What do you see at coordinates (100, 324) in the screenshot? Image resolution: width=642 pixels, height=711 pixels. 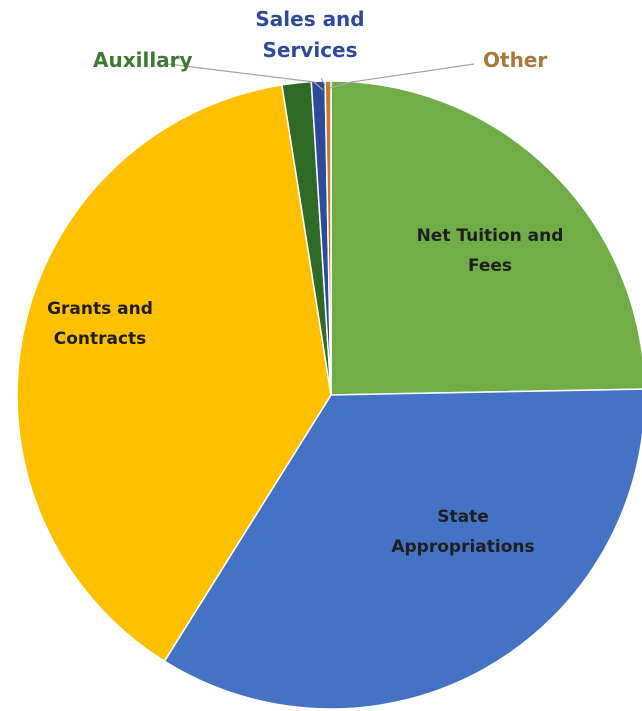 I see `slice-label-grants-and-contracts: Grants and Contracts` at bounding box center [100, 324].